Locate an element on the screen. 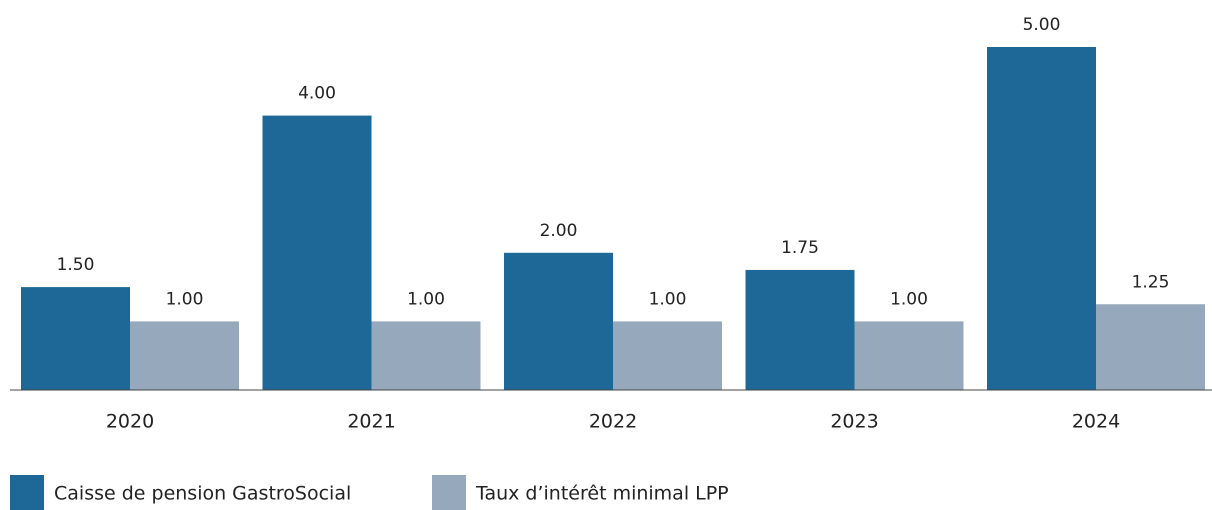 The height and width of the screenshot is (510, 1212). legend-label: Taux d’intérêt minimal LPP is located at coordinates (602, 494).